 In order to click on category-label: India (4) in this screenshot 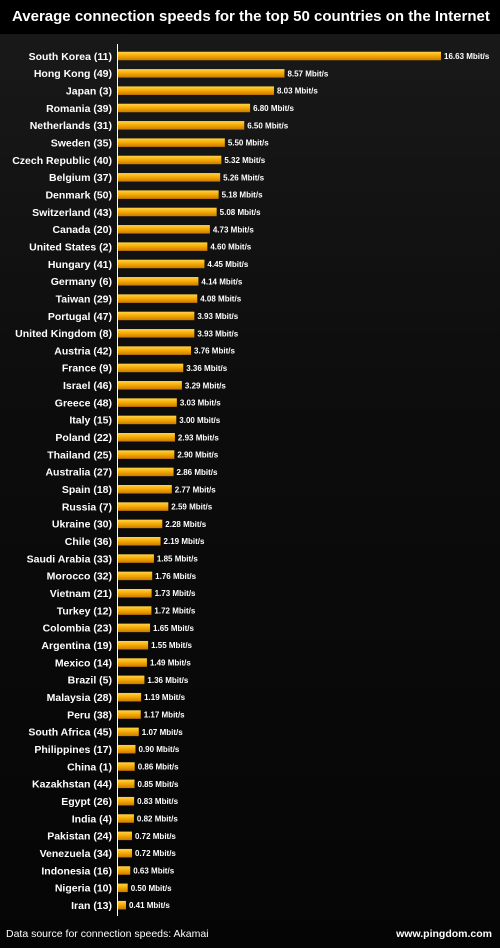, I will do `click(92, 819)`.